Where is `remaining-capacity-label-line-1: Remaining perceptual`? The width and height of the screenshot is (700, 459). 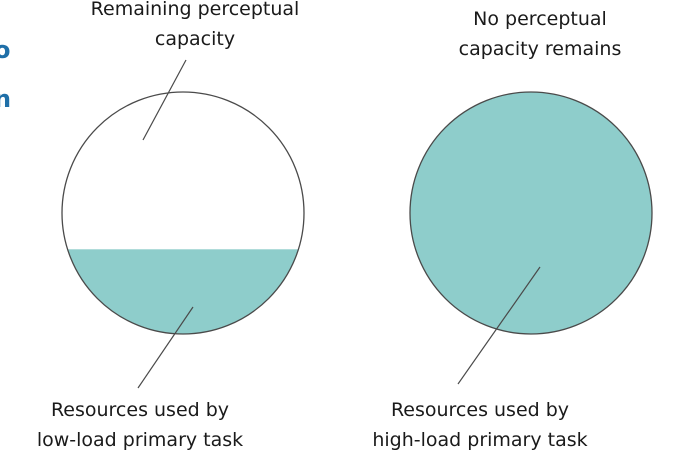
remaining-capacity-label-line-1: Remaining perceptual is located at coordinates (195, 10).